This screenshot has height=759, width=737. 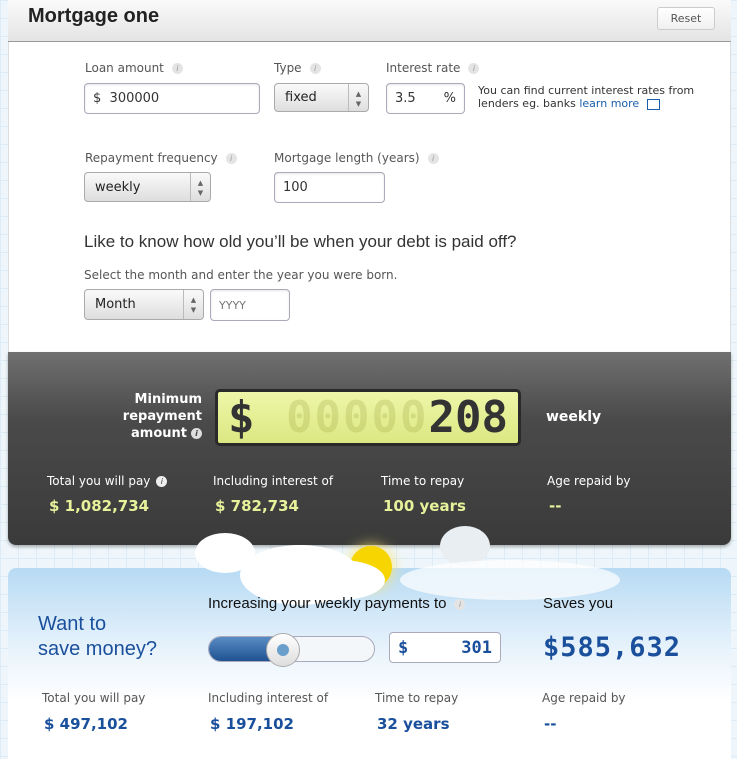 What do you see at coordinates (413, 724) in the screenshot?
I see `stat-value: 32 years` at bounding box center [413, 724].